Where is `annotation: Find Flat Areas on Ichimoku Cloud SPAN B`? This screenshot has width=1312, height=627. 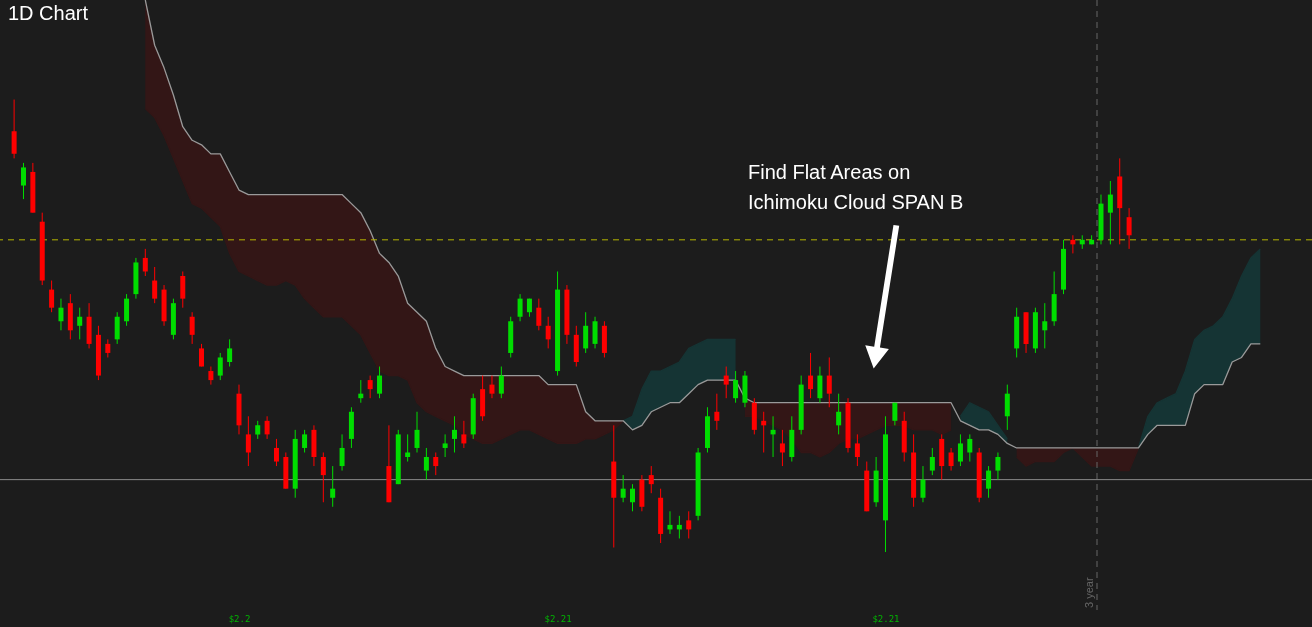 annotation: Find Flat Areas on Ichimoku Cloud SPAN B is located at coordinates (856, 187).